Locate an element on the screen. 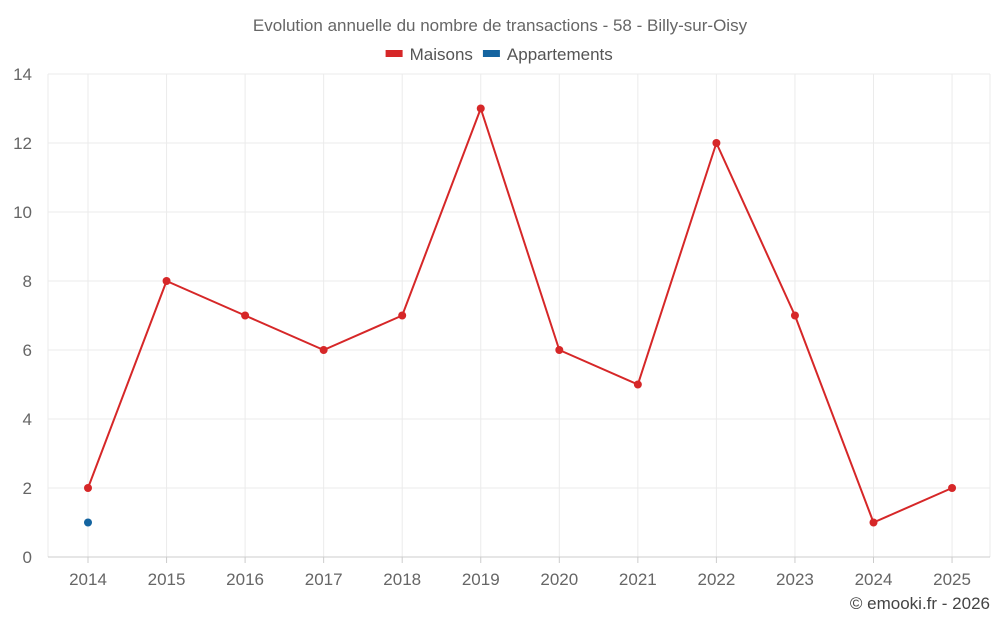 The height and width of the screenshot is (625, 1000). y-tick-label-1: 2 is located at coordinates (27, 488).